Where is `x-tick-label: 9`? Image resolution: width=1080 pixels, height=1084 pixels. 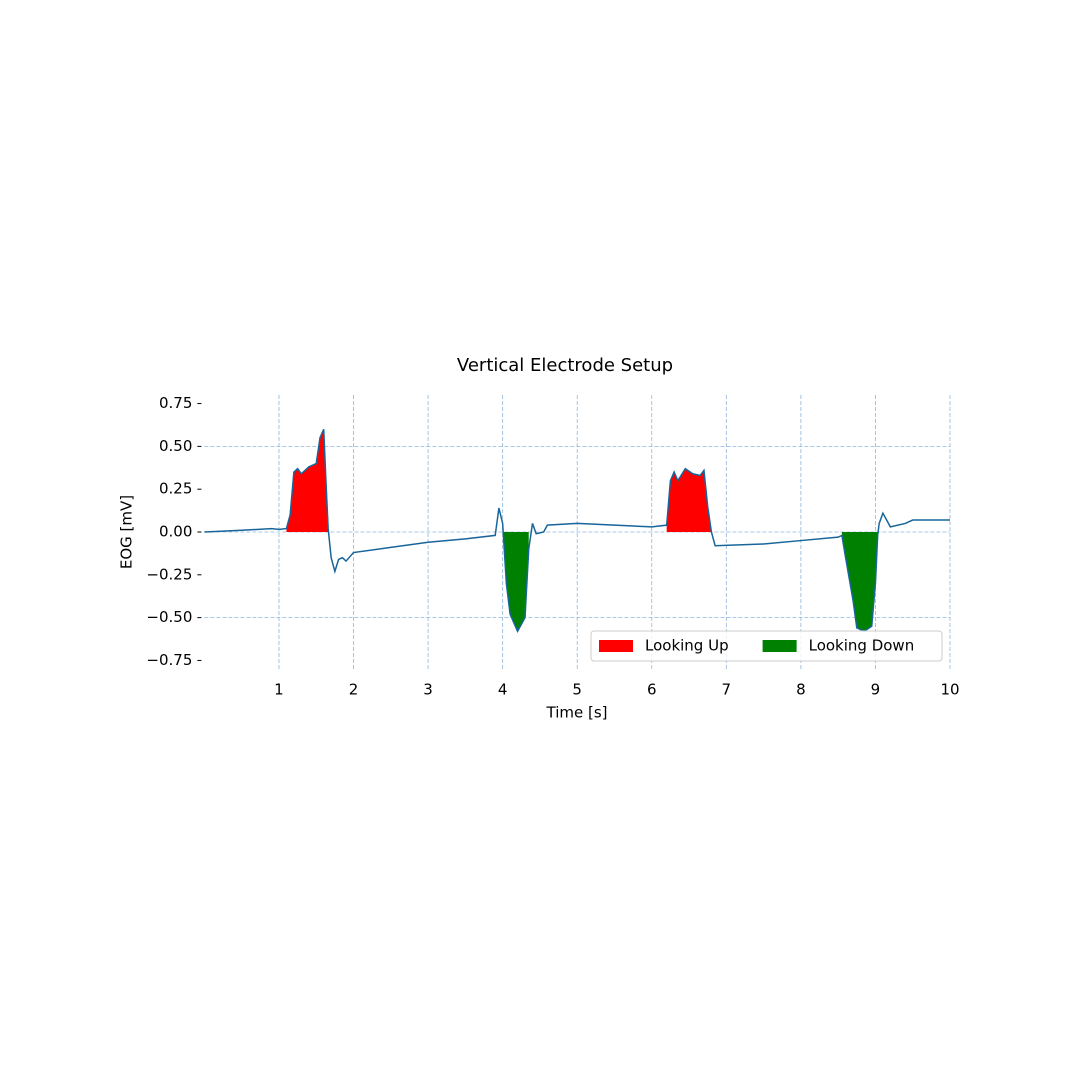
x-tick-label: 9 is located at coordinates (876, 690).